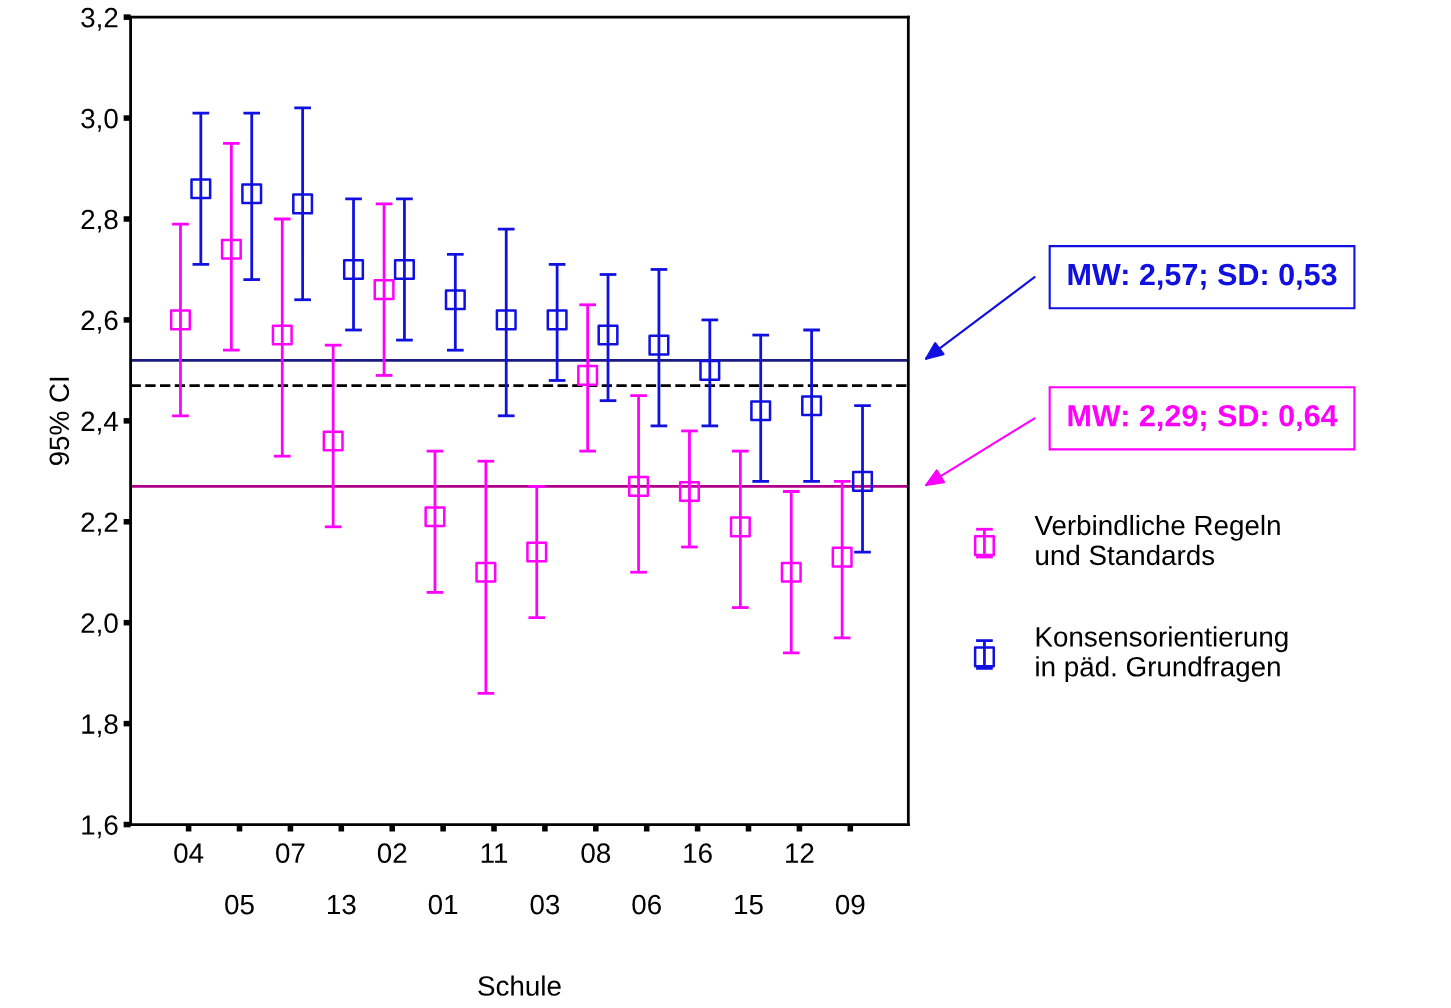  I want to click on x-tick-label: 08, so click(596, 853).